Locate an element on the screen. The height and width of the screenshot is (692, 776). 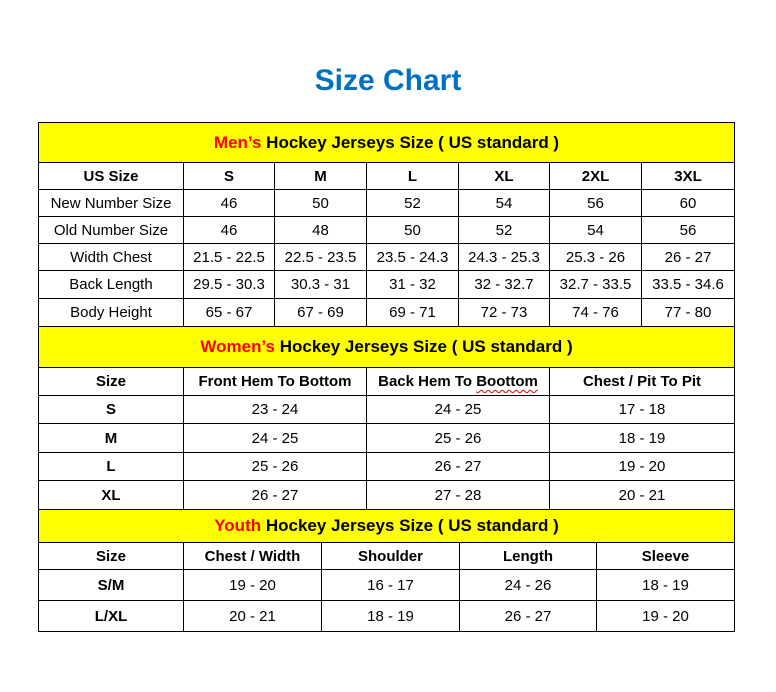
table-cell: 24.3 - 25.3 is located at coordinates (504, 257).